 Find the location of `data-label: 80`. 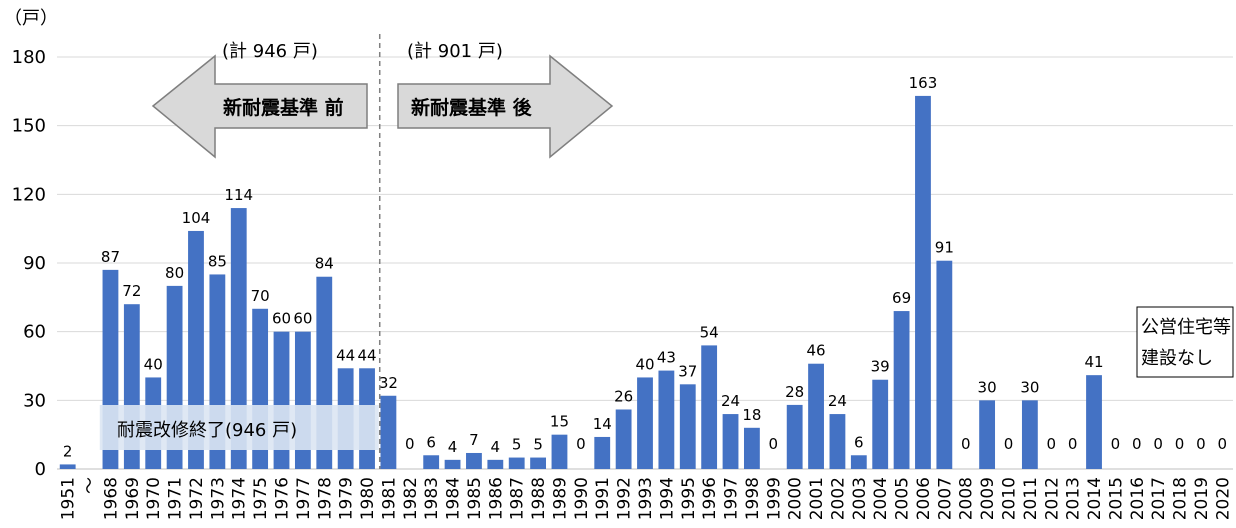

data-label: 80 is located at coordinates (174, 273).